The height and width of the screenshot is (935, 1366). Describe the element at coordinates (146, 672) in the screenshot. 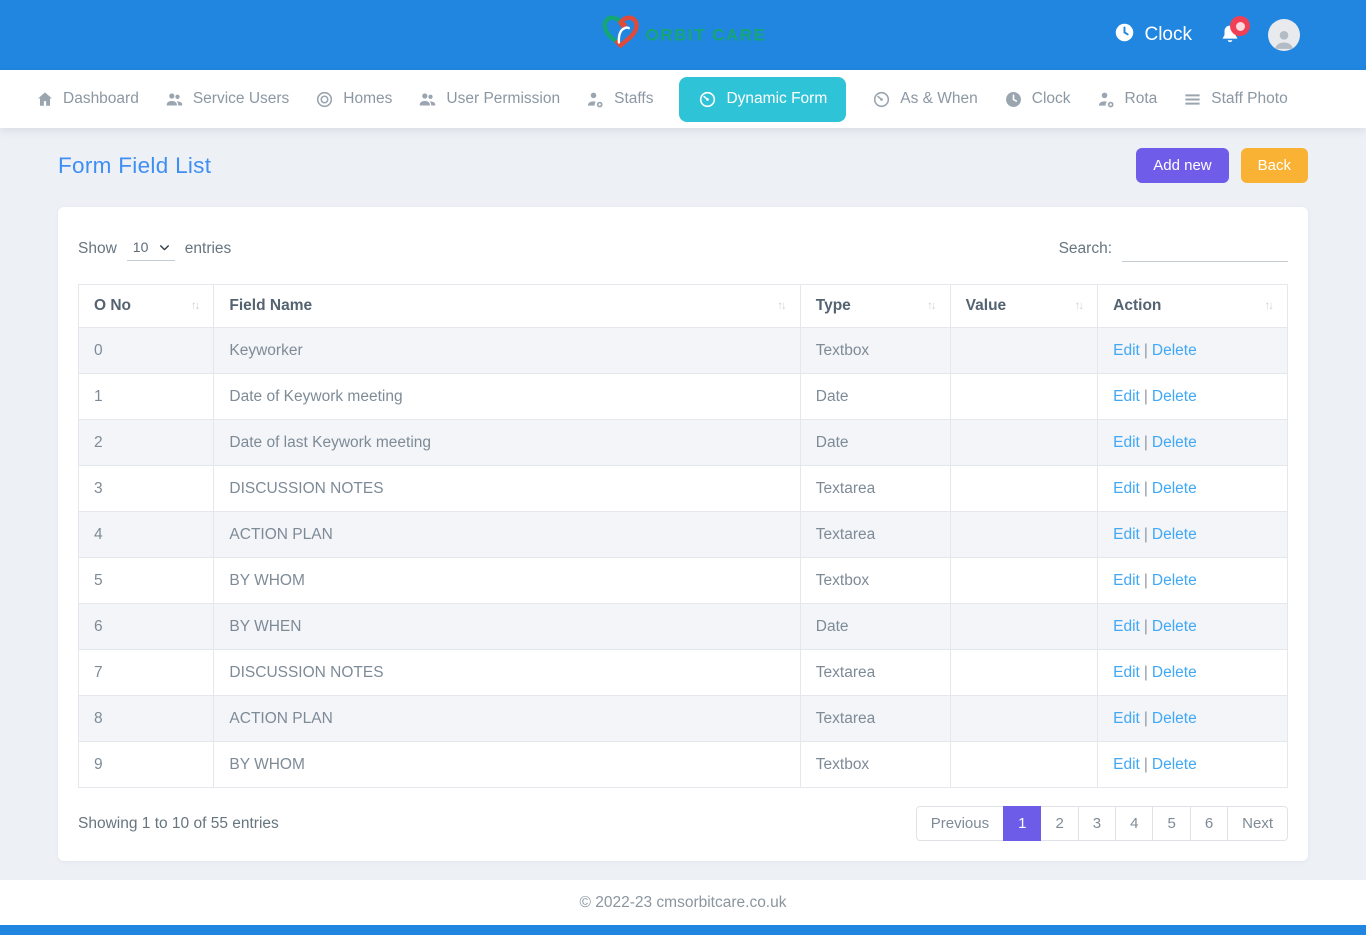

I see `ono-cell: 7` at that location.